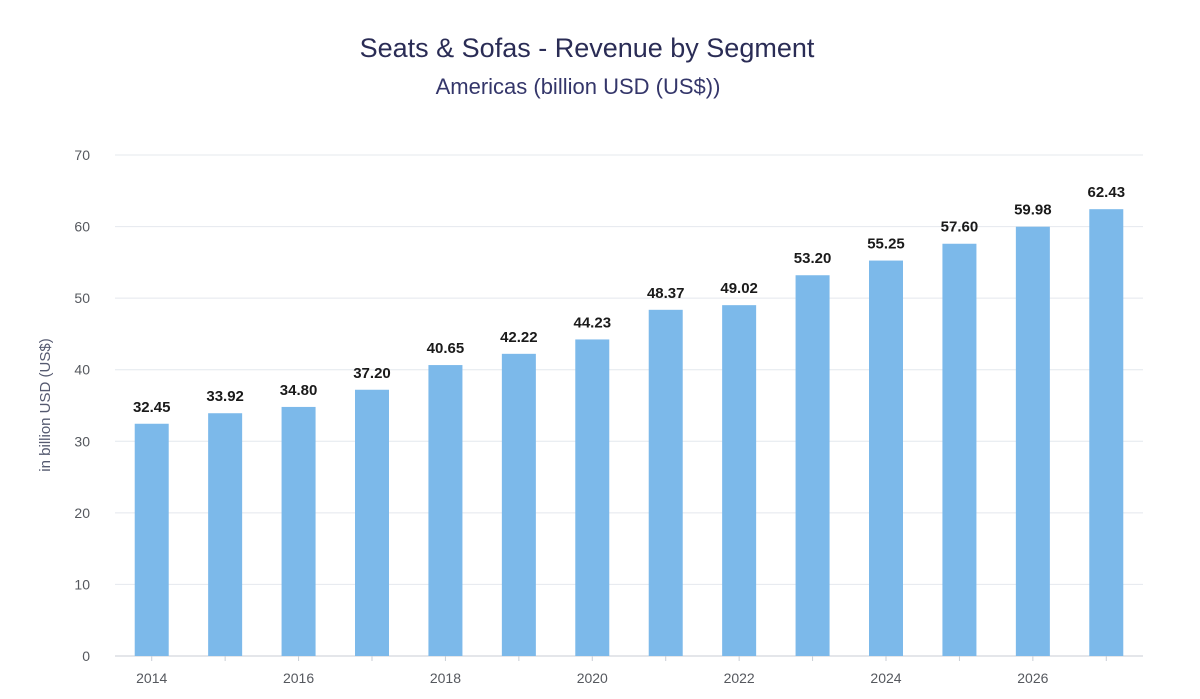  Describe the element at coordinates (666, 293) in the screenshot. I see `data-label: 48.37` at that location.